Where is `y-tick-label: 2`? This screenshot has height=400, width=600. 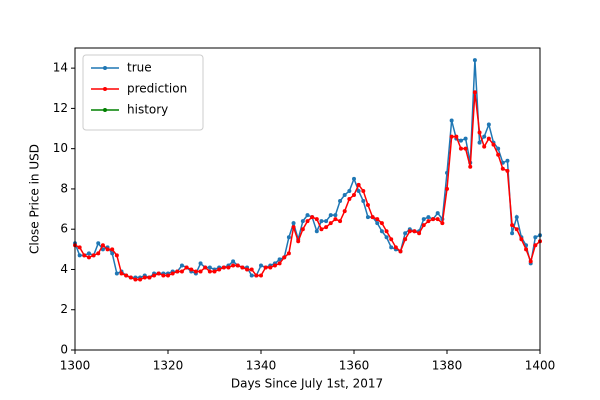 y-tick-label: 2 is located at coordinates (64, 309).